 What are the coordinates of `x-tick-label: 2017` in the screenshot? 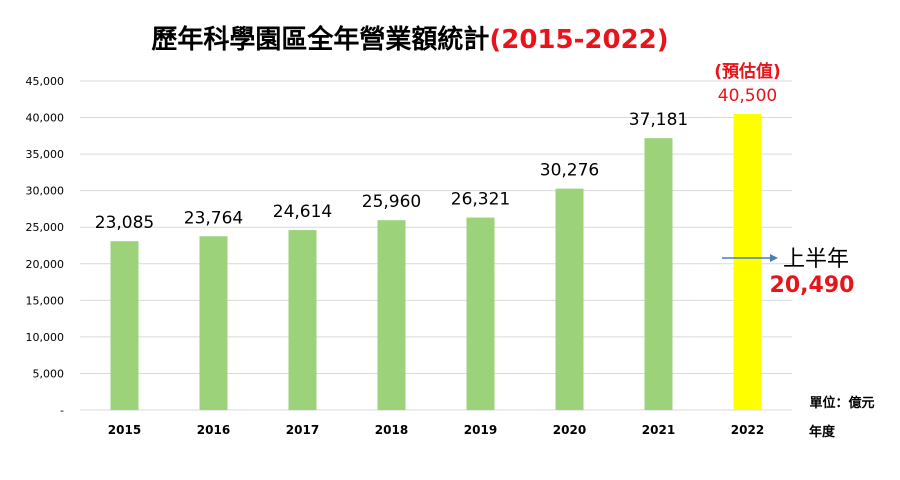 It's located at (302, 430).